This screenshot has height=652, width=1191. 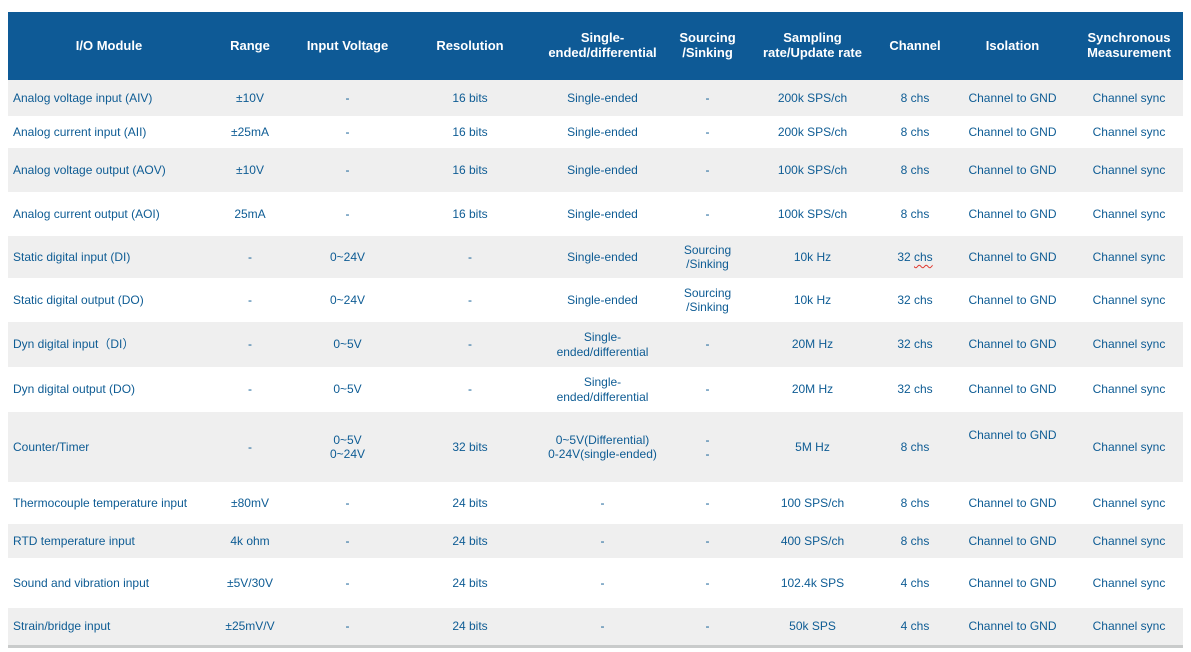 I want to click on cell-range: ±80mV, so click(x=250, y=502).